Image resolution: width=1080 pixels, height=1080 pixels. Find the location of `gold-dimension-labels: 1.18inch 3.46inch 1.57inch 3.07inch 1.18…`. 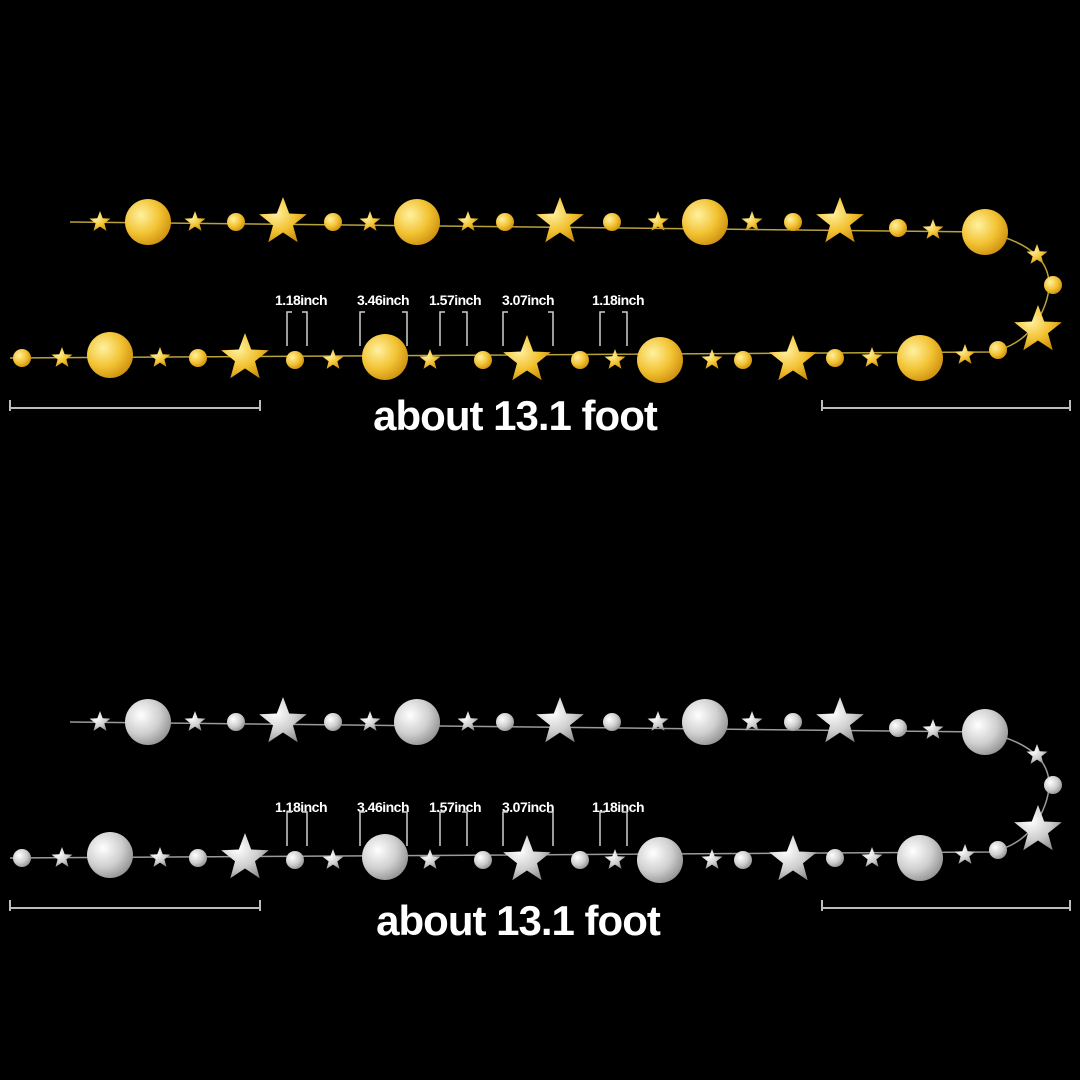

gold-dimension-labels: 1.18inch 3.46inch 1.57inch 3.07inch 1.18… is located at coordinates (460, 300).